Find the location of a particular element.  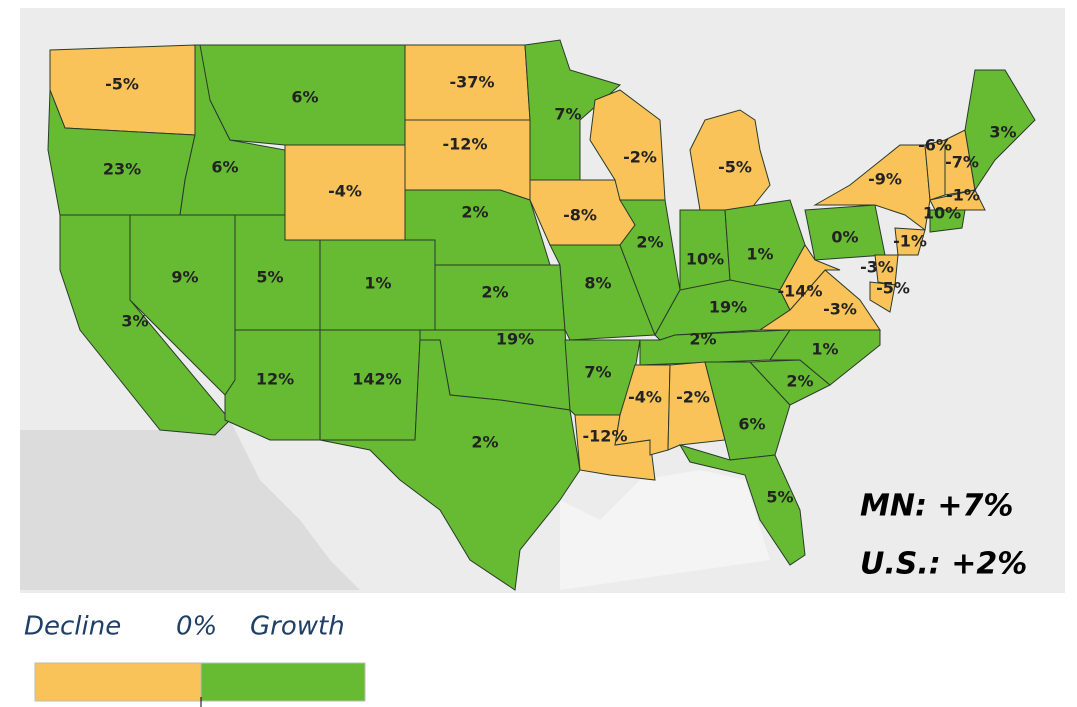

state-label: -8% is located at coordinates (580, 215).